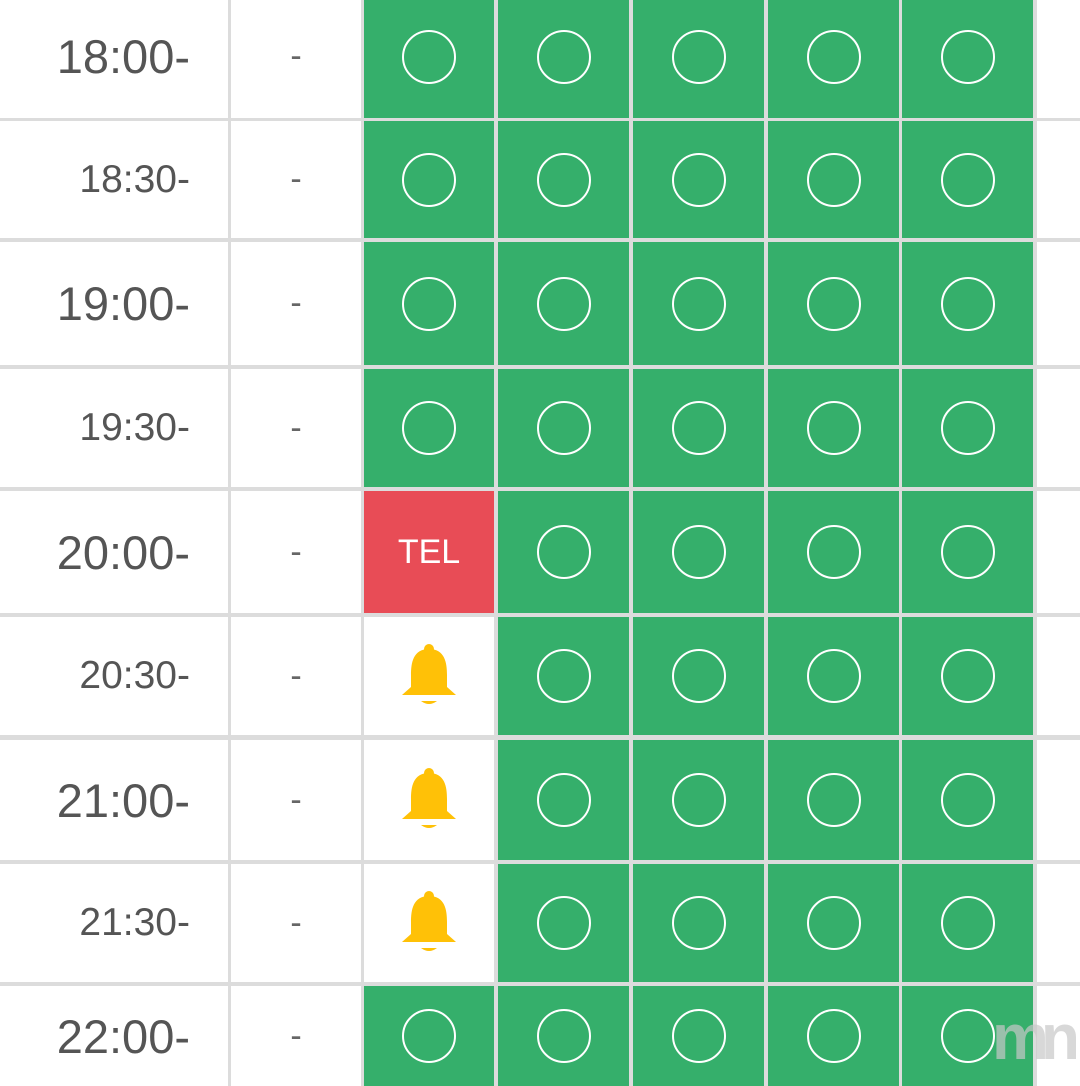  I want to click on time-label: 20:00-, so click(114, 552).